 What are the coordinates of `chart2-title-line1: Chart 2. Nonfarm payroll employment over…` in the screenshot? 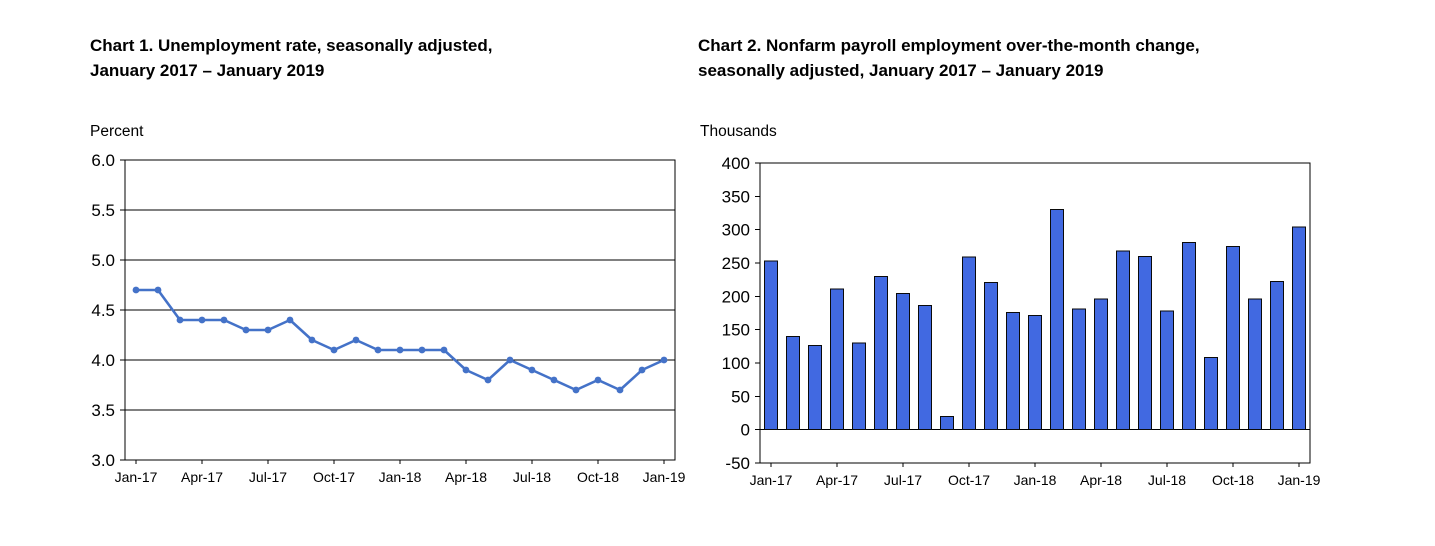 It's located at (949, 45).